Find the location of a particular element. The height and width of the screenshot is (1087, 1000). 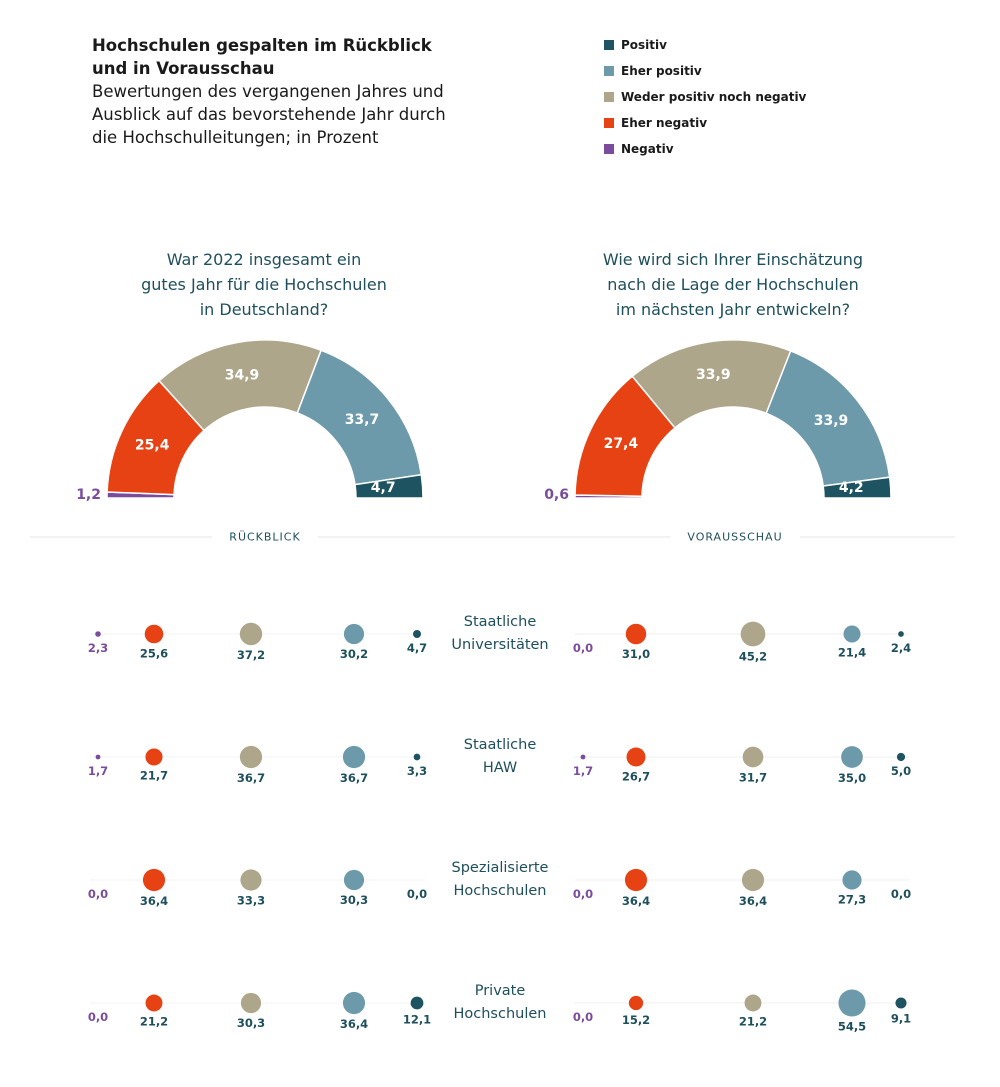

donut-slice-positiv is located at coordinates (857, 487).